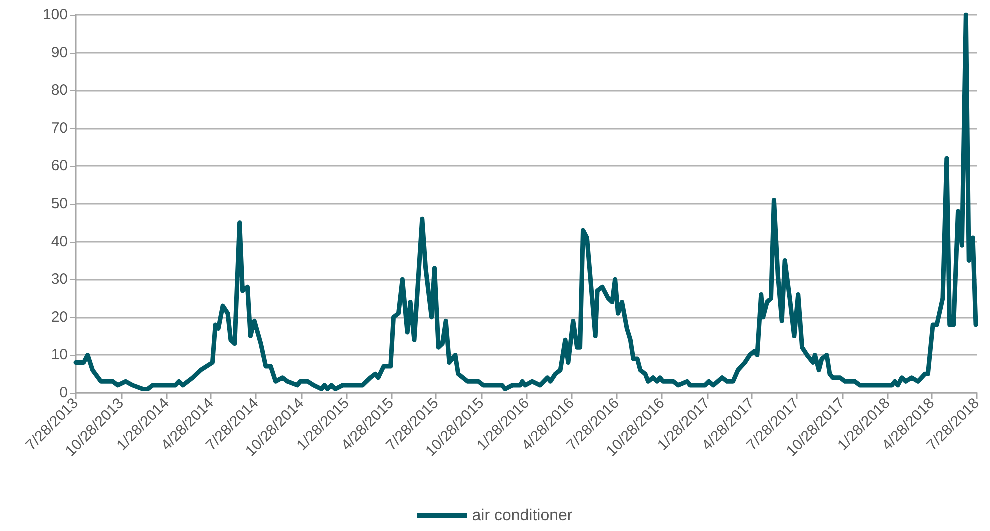  Describe the element at coordinates (59, 241) in the screenshot. I see `y-tick-label: 40` at that location.